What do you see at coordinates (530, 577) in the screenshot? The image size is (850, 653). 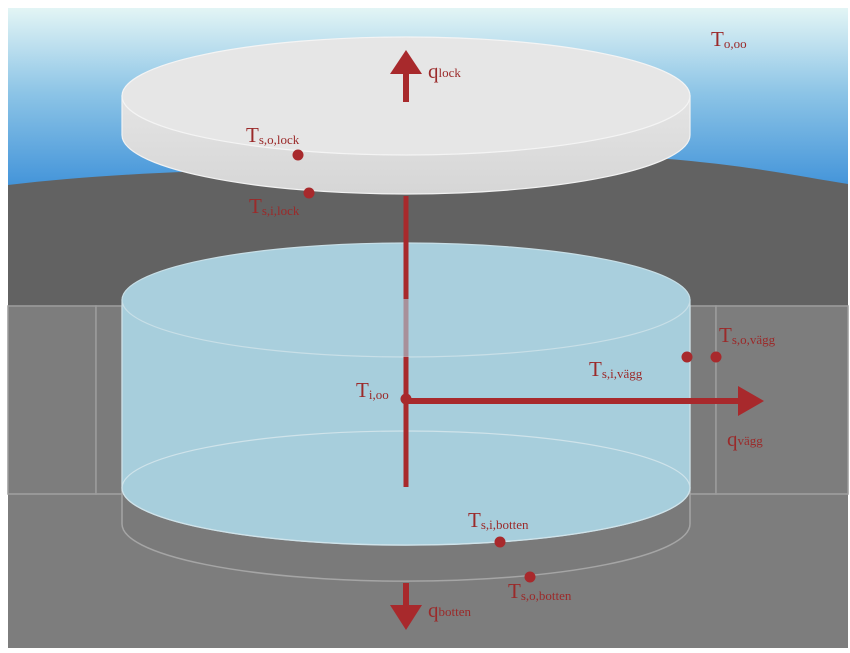 I see `point-t-s-o-botten` at bounding box center [530, 577].